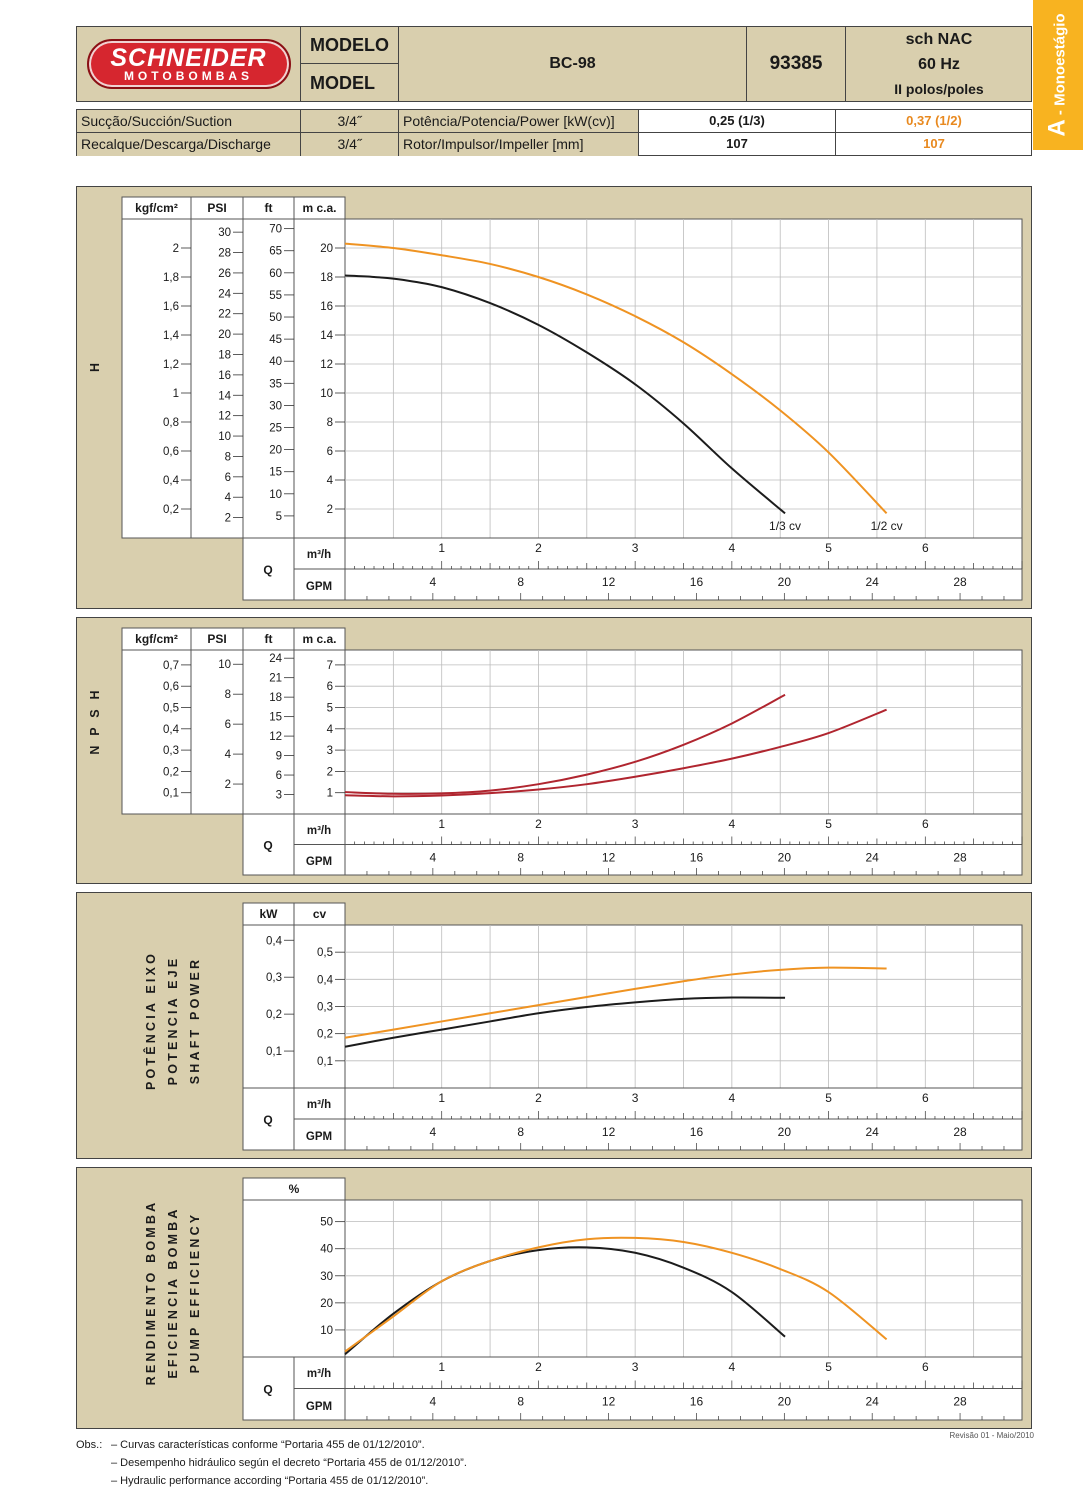 This screenshot has width=1083, height=1512. What do you see at coordinates (188, 64) in the screenshot?
I see `schneider-logo: SCHNEIDER MOTOBOMBAS` at bounding box center [188, 64].